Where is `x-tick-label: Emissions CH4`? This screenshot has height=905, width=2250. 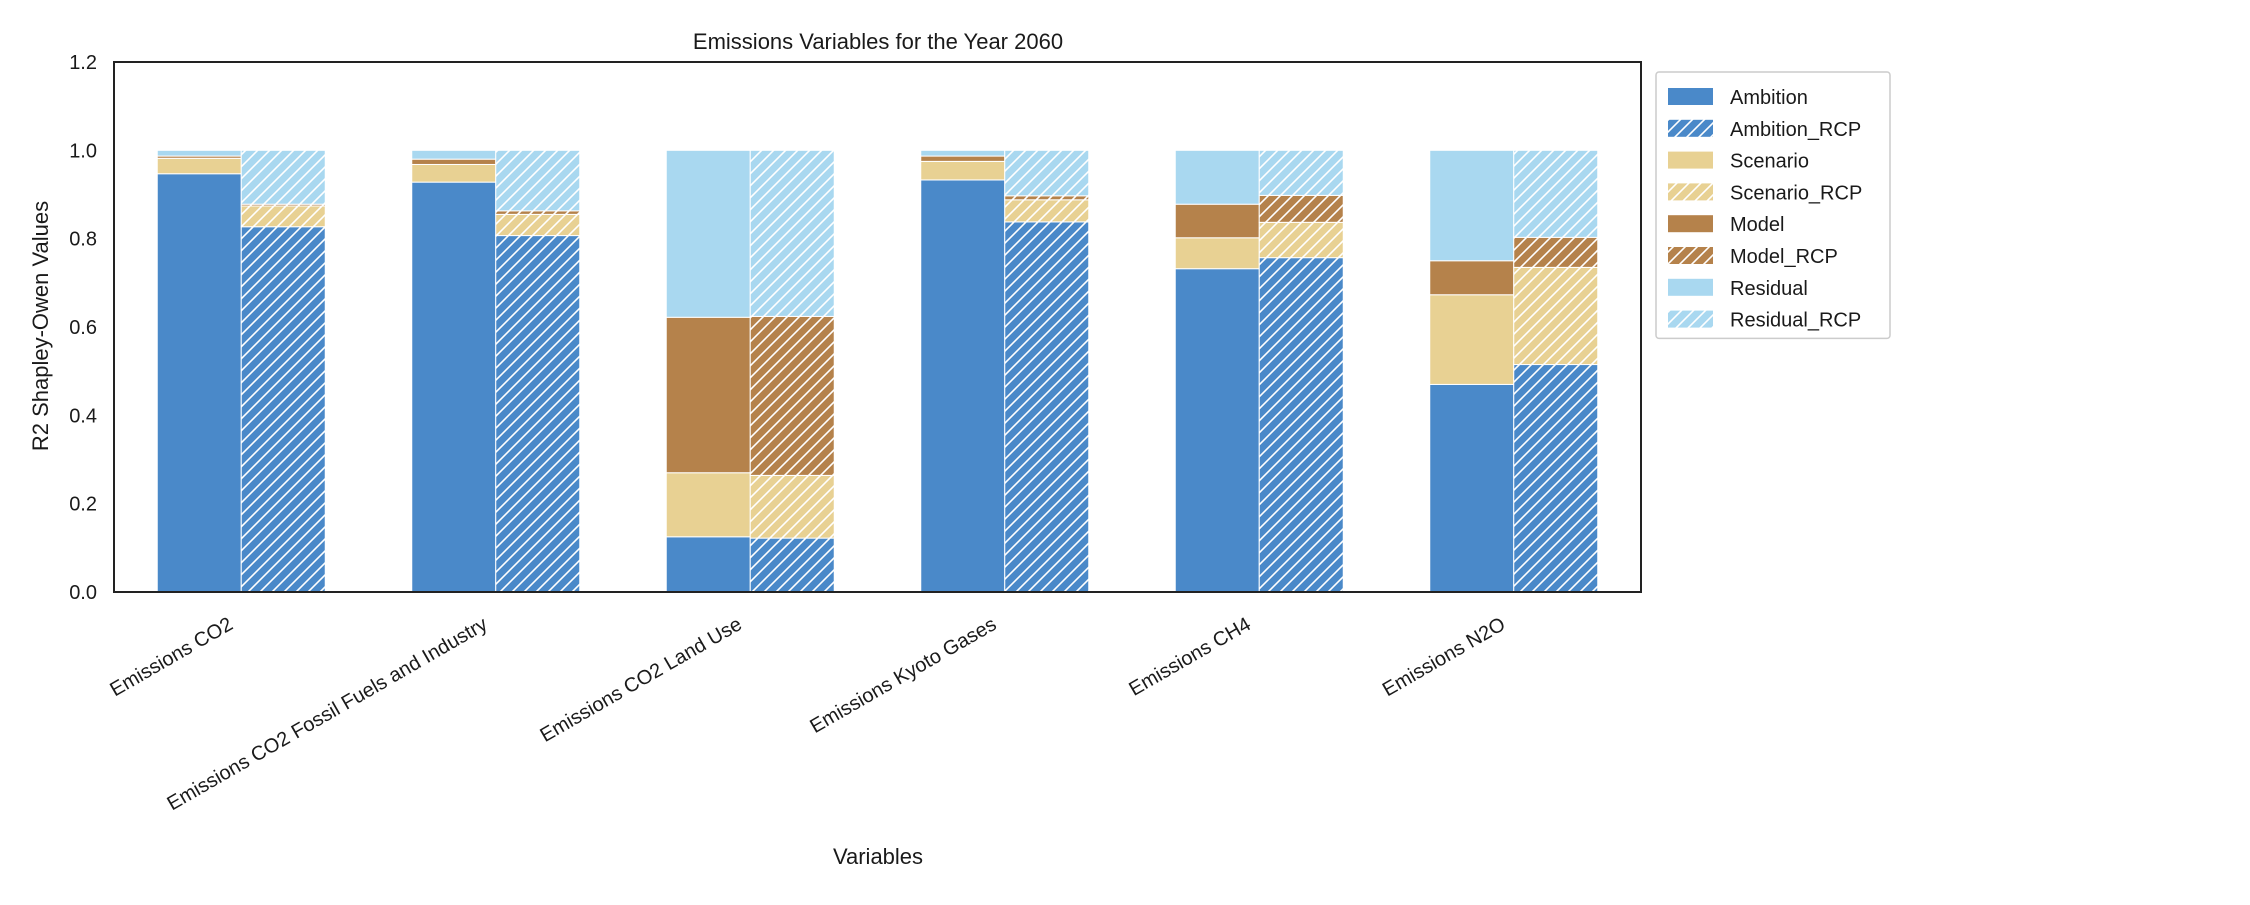 x-tick-label: Emissions CH4 is located at coordinates (1189, 656).